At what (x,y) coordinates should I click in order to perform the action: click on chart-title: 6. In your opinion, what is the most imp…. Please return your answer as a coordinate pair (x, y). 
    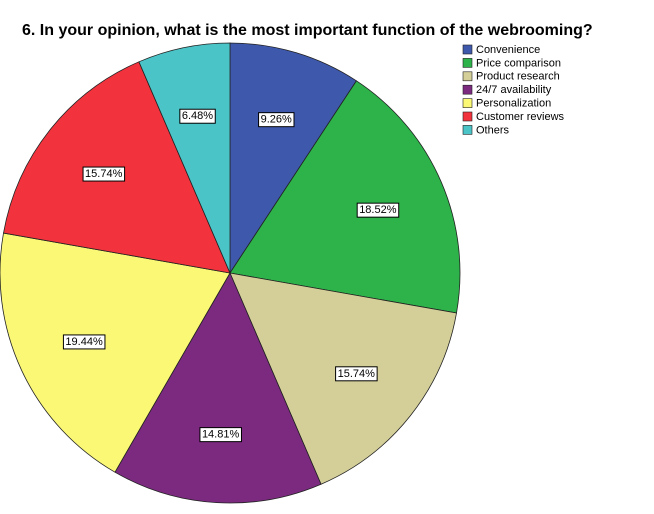
    Looking at the image, I should click on (307, 30).